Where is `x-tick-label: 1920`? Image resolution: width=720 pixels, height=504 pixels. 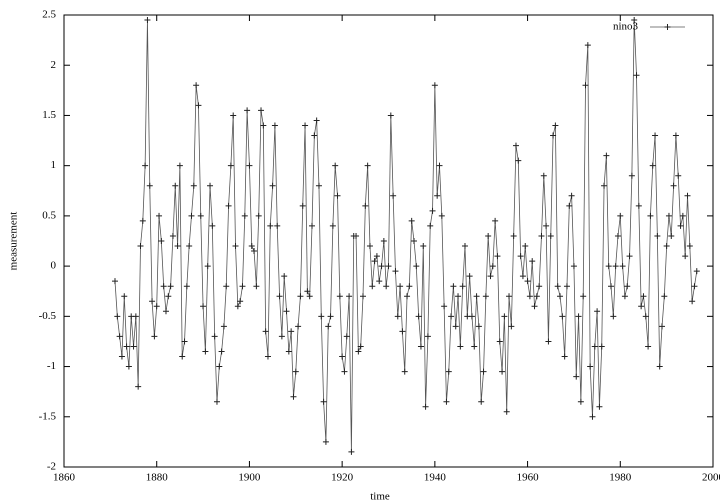 x-tick-label: 1920 is located at coordinates (342, 478).